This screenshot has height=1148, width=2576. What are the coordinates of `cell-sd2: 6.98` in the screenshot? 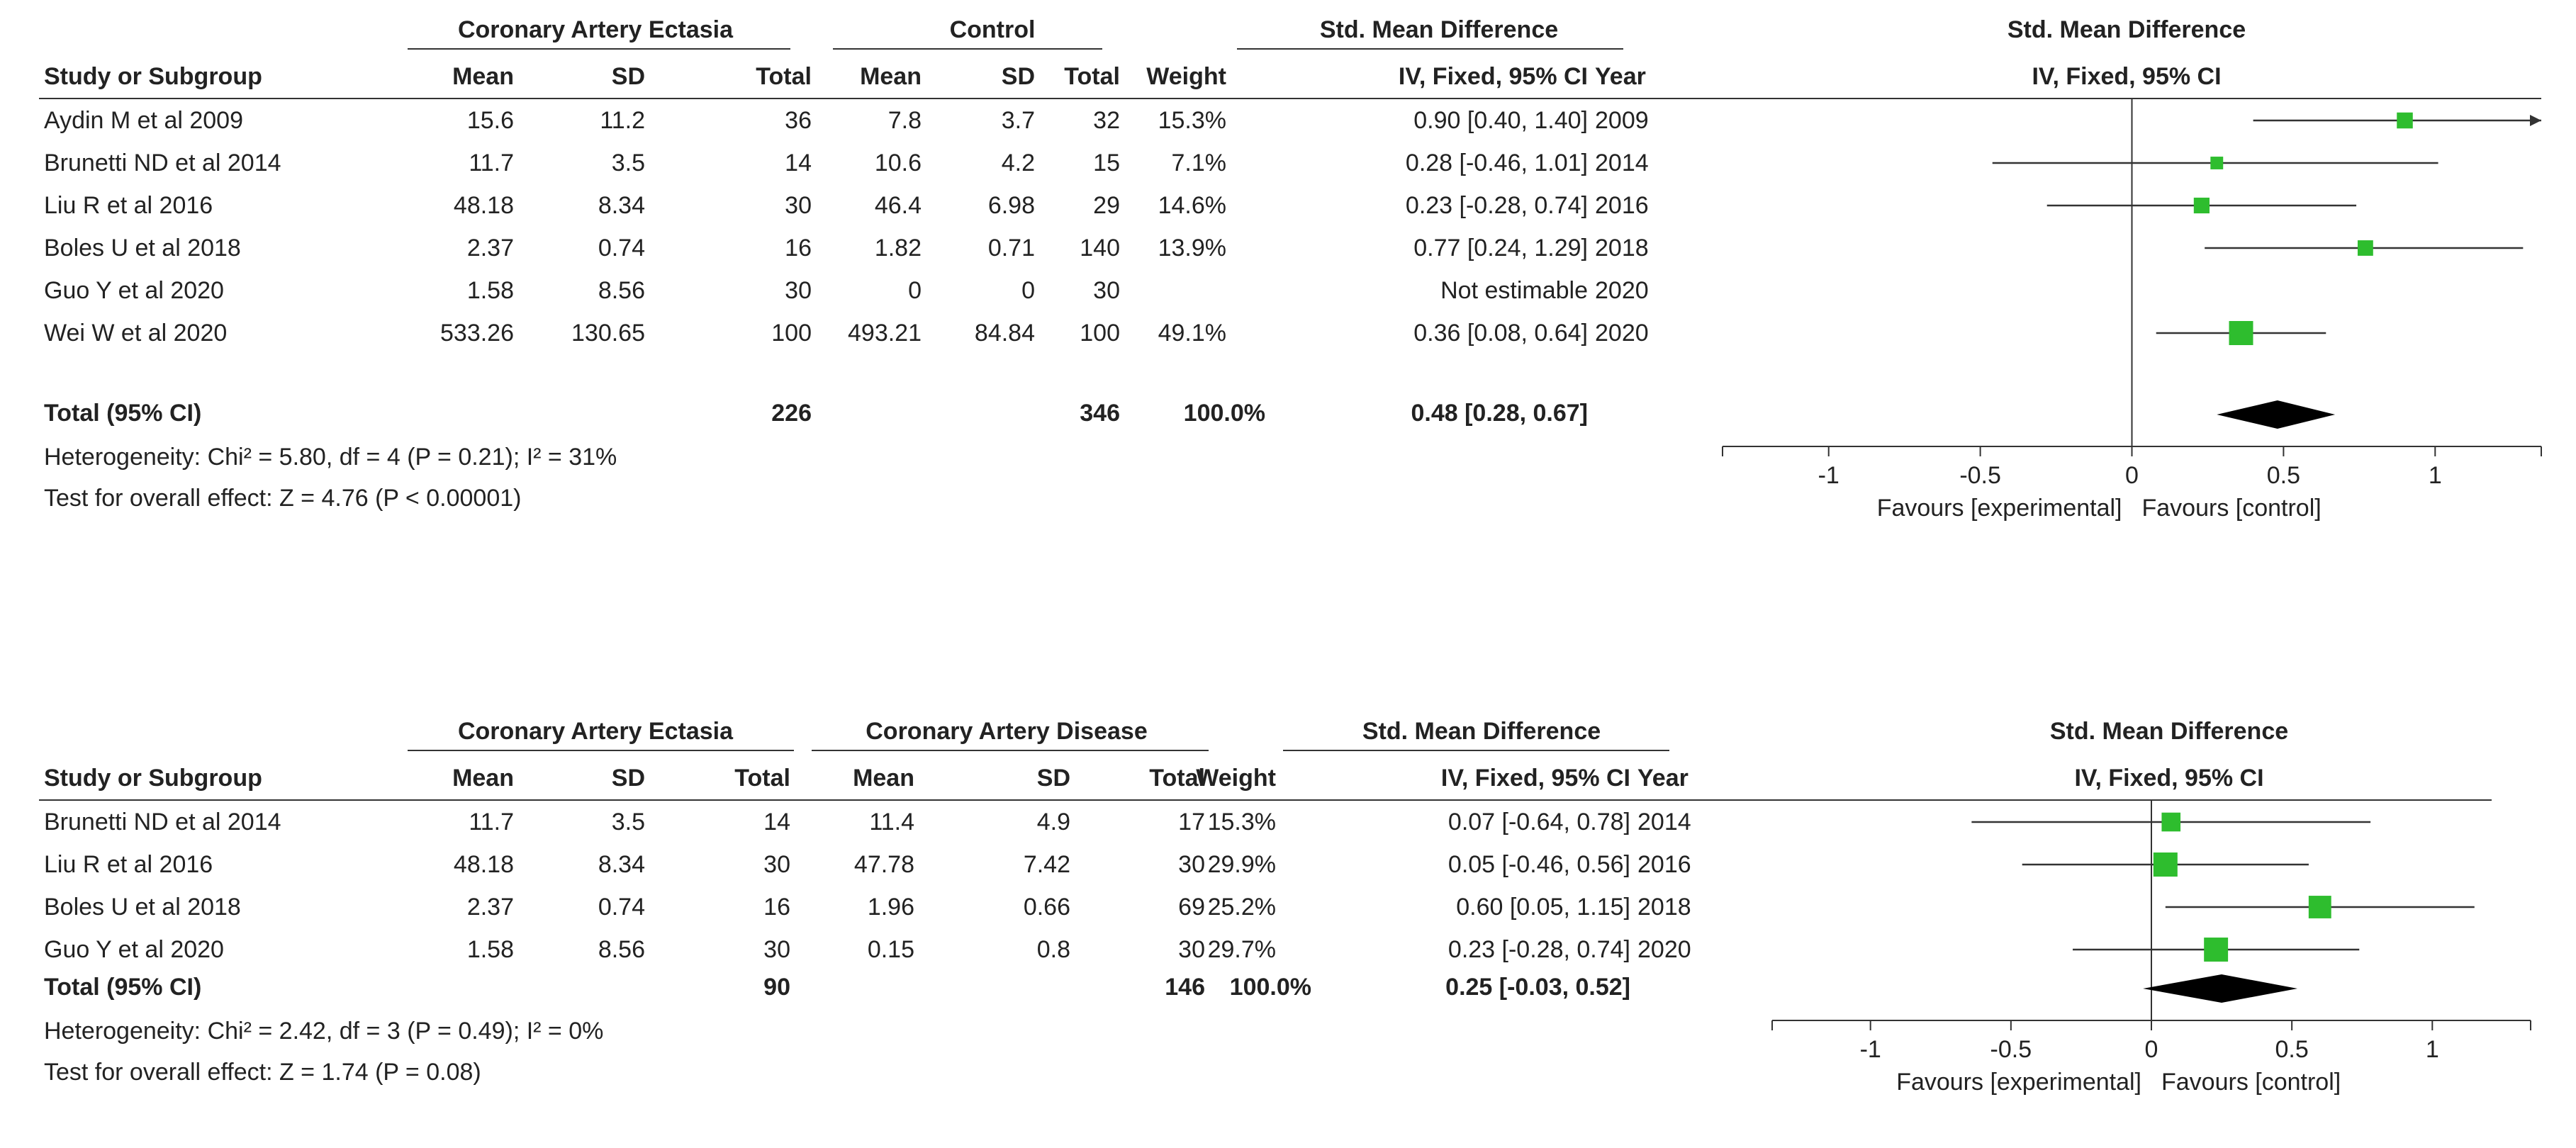 It's located at (1011, 205).